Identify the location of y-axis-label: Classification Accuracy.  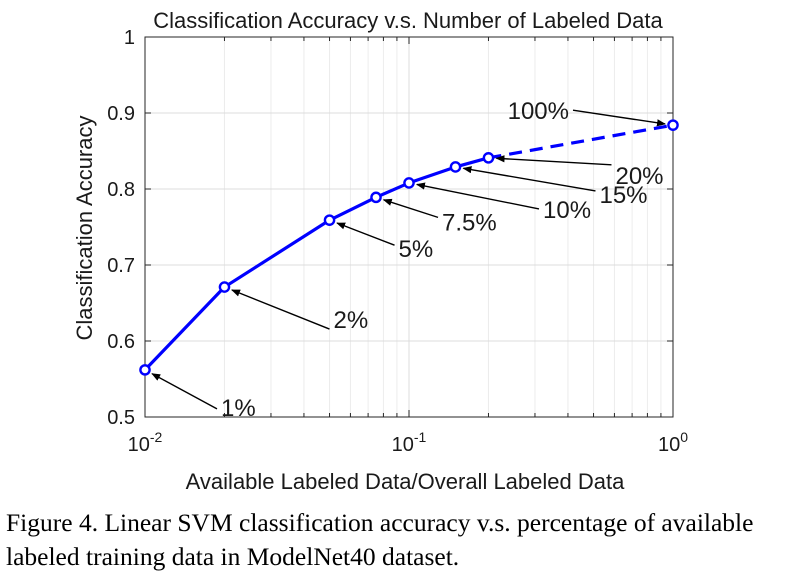
(84, 228).